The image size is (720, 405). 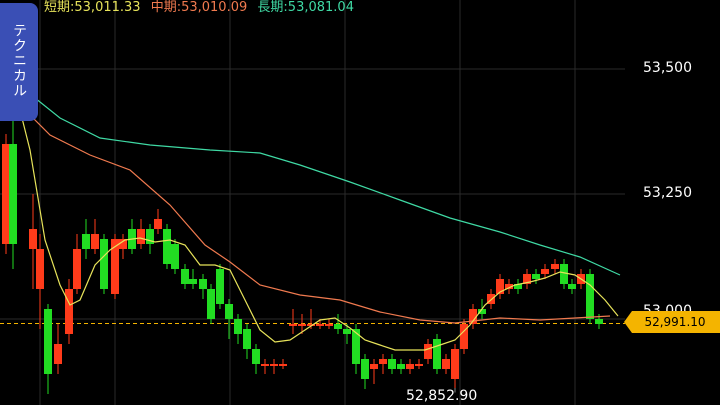 I want to click on short-ma-label: 短期:, so click(x=59, y=7).